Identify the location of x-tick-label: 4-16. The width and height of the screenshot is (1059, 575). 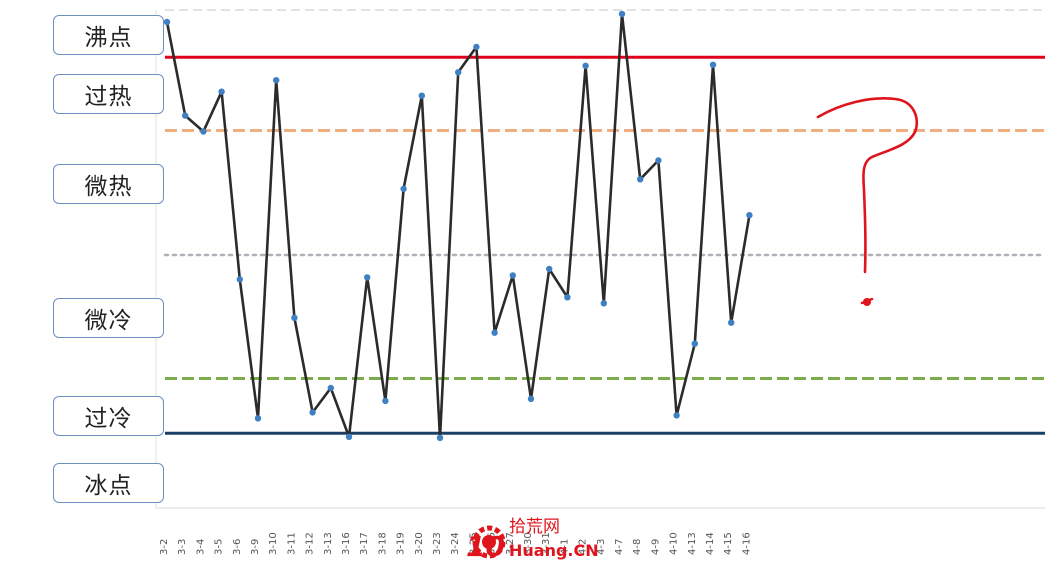
(746, 543).